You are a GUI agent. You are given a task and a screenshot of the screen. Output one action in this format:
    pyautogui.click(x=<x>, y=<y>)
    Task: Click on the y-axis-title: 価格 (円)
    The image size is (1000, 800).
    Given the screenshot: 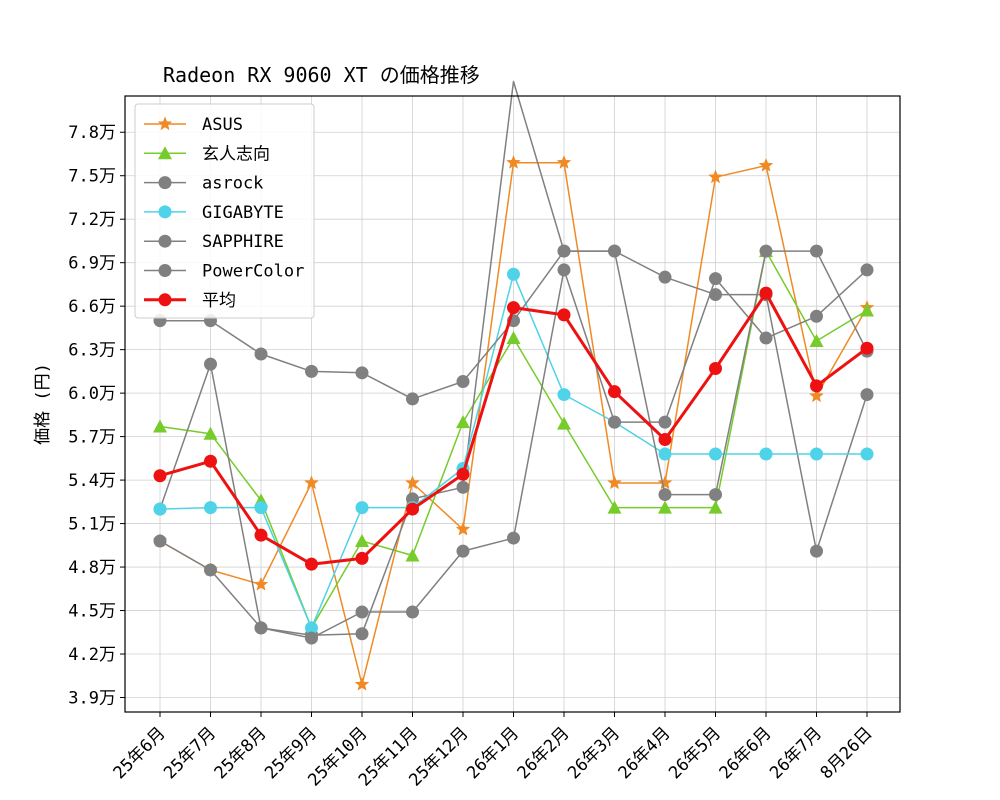 What is the action you would take?
    pyautogui.click(x=43, y=404)
    